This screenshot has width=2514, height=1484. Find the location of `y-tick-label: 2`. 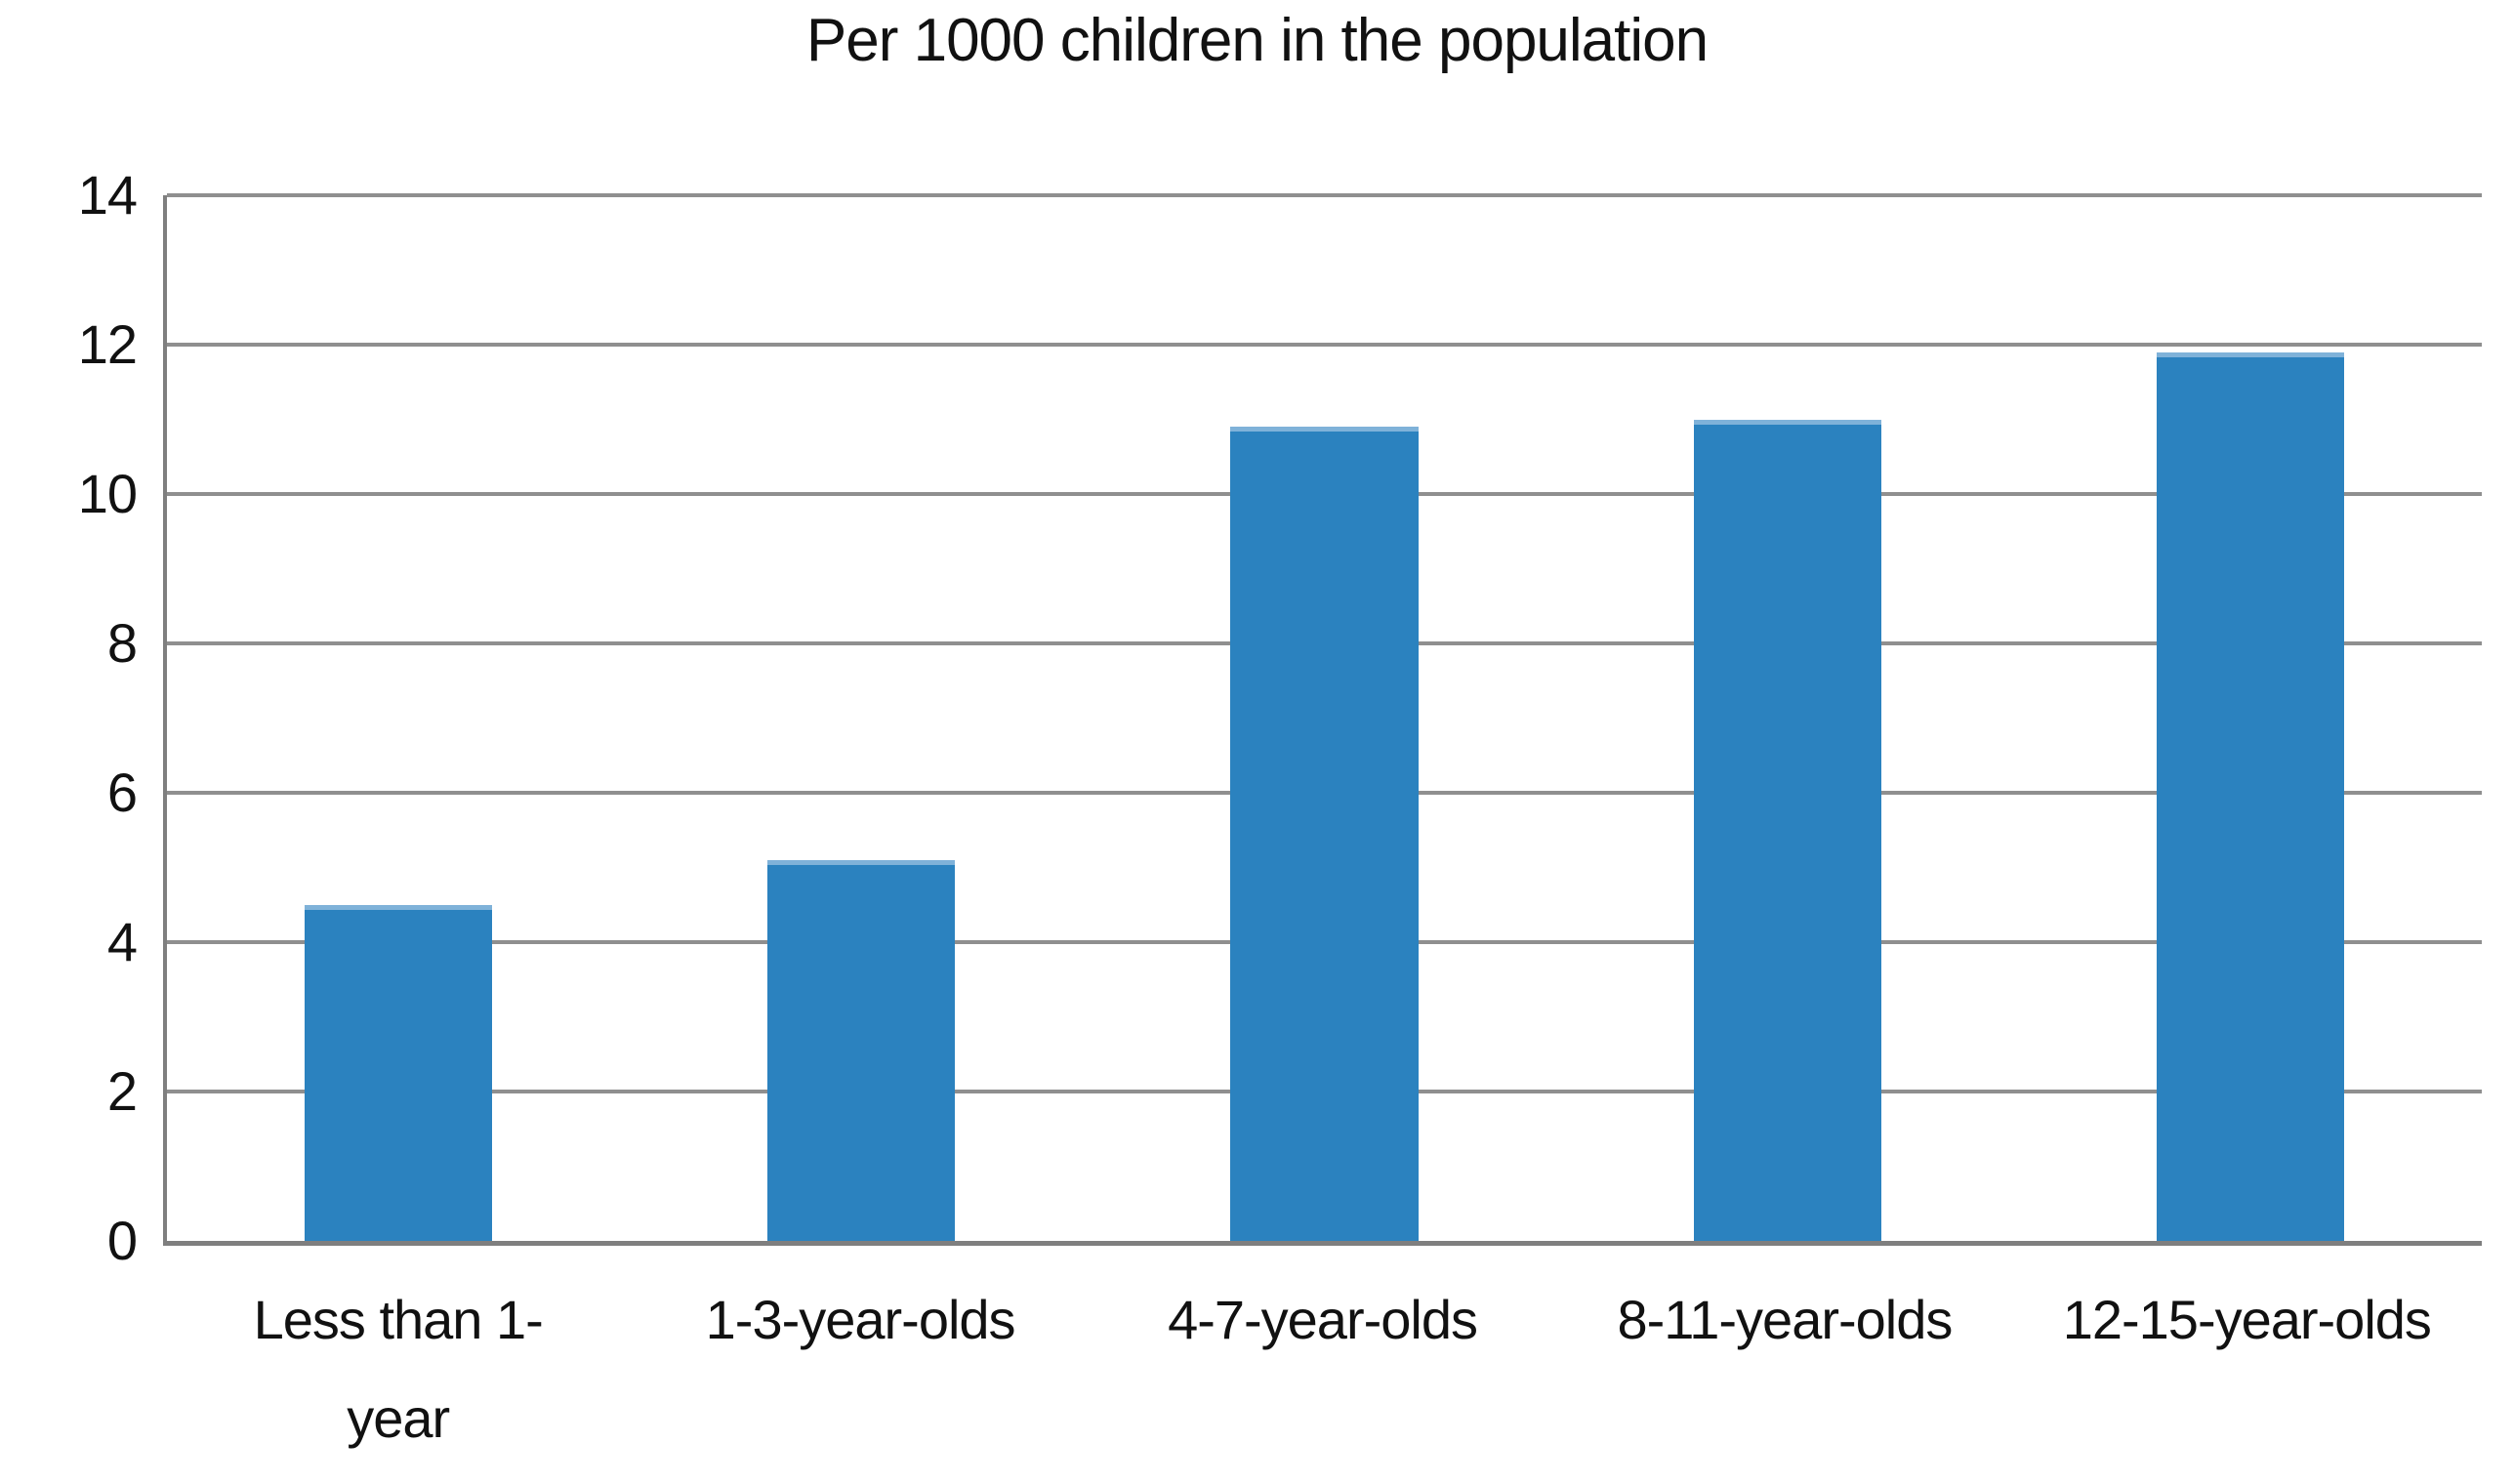

y-tick-label: 2 is located at coordinates (122, 1091).